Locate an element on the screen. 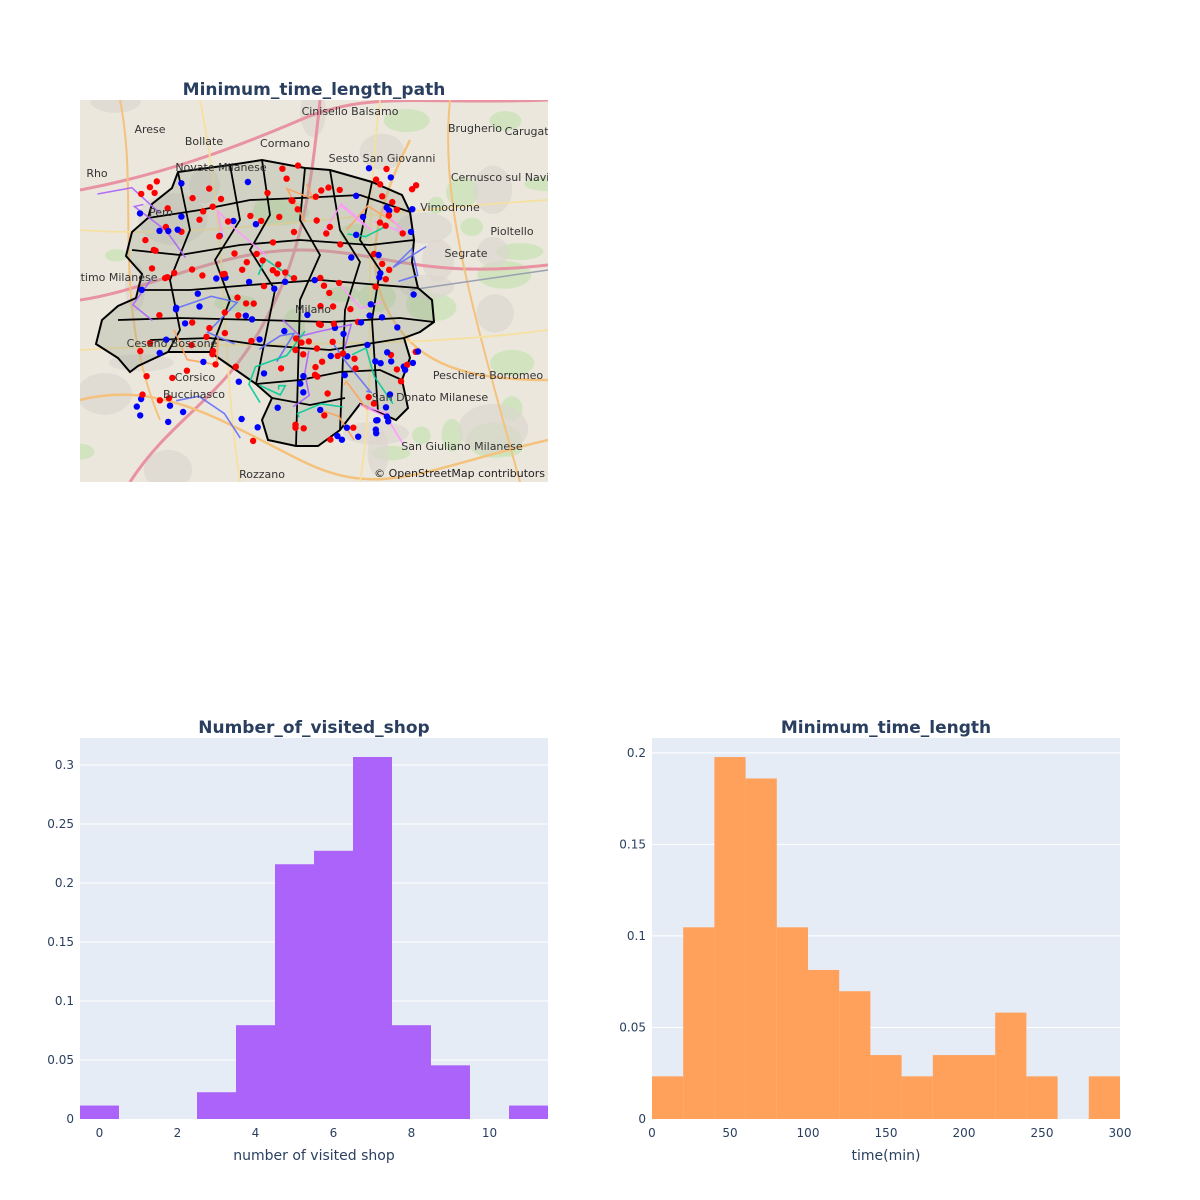 This screenshot has width=1200, height=1200. x-tick-label: 2 is located at coordinates (178, 1133).